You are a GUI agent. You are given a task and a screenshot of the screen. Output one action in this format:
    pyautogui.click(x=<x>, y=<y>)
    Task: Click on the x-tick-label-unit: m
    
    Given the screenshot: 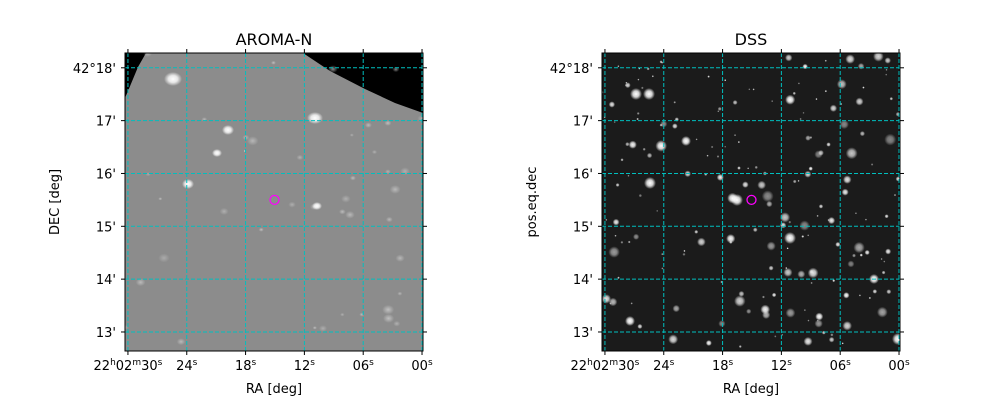 What is the action you would take?
    pyautogui.click(x=136, y=363)
    